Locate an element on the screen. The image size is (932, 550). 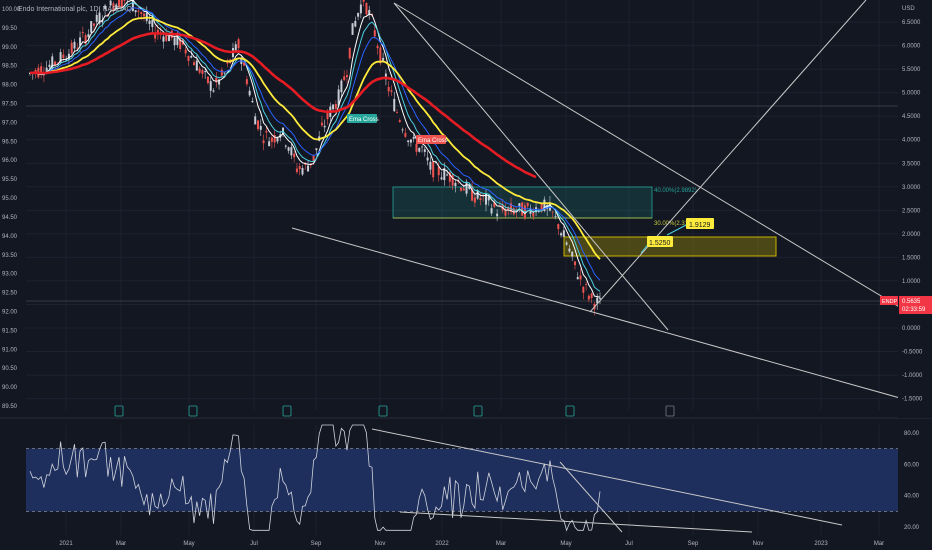
ema-cross-labels: Ema Cross Ema Cross is located at coordinates (397, 129).